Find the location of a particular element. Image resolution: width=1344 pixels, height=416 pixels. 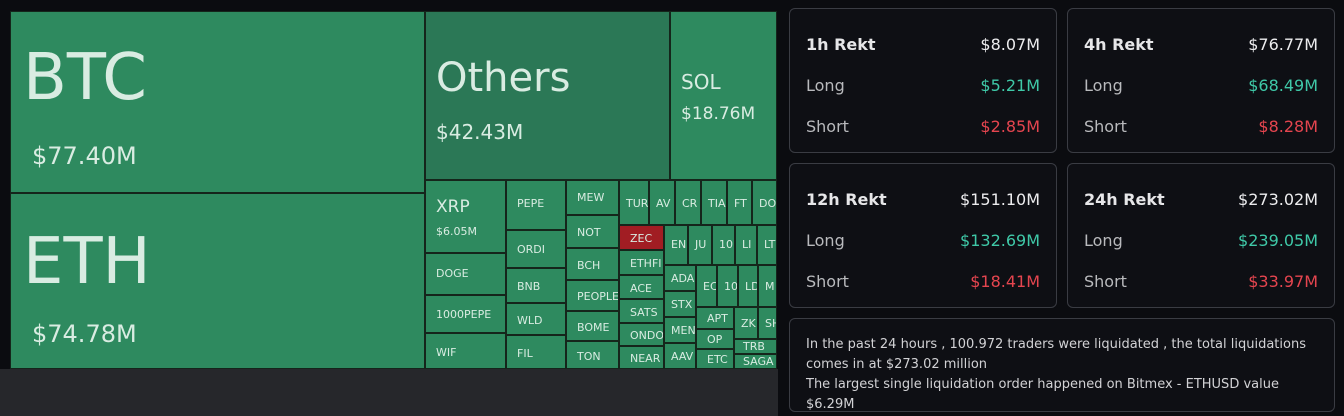

cell-symbol: ONDO is located at coordinates (647, 335).